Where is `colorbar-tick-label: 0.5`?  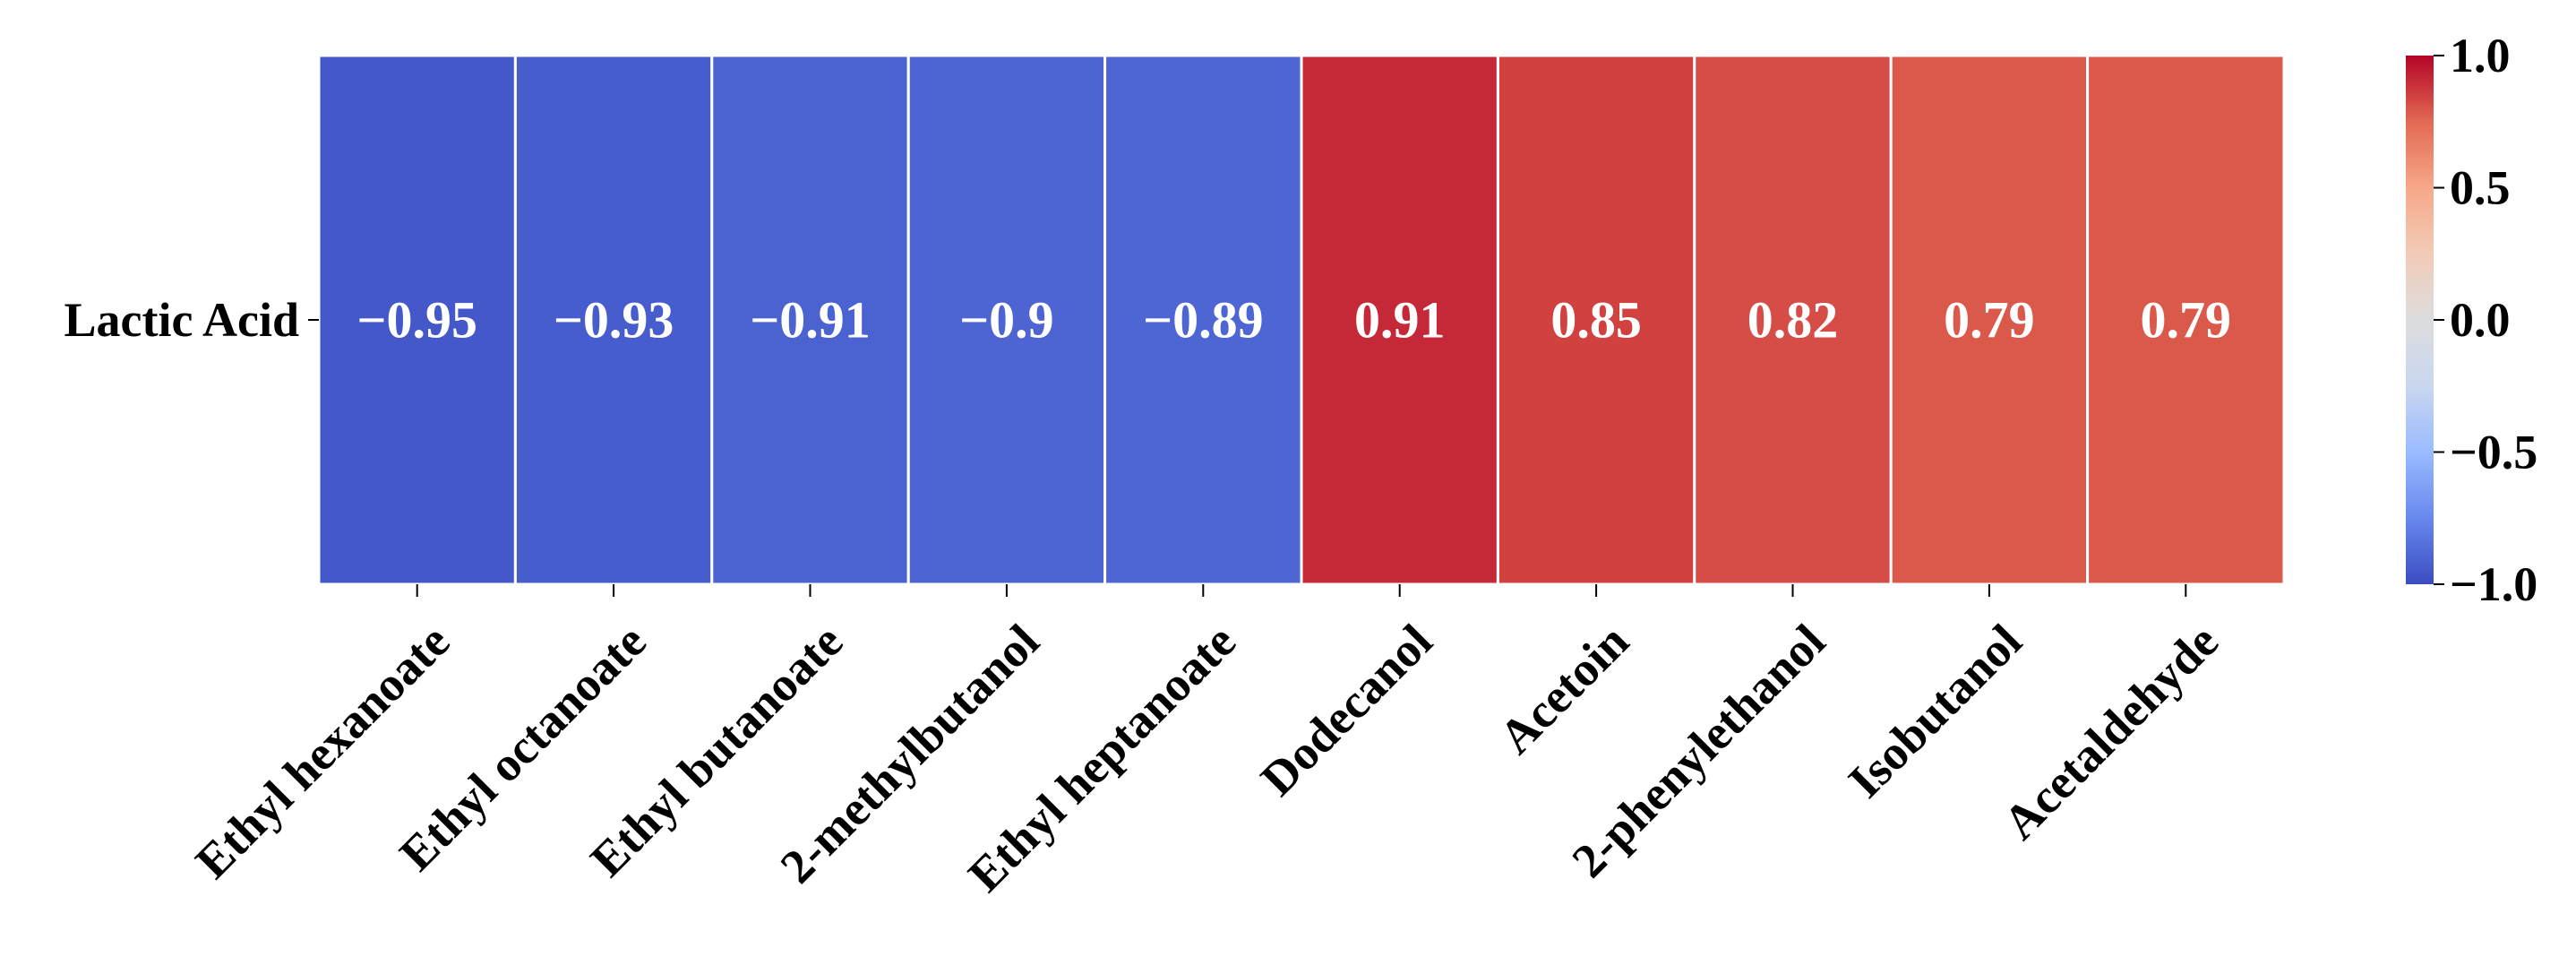
colorbar-tick-label: 0.5 is located at coordinates (2480, 188).